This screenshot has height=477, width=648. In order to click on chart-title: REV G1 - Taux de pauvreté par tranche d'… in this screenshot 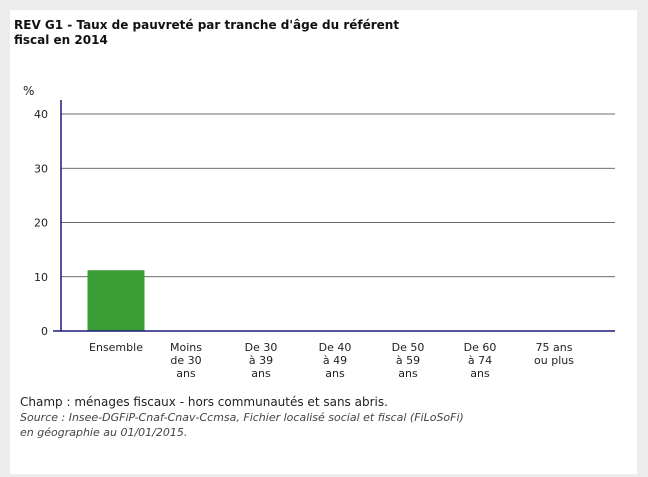, I will do `click(207, 32)`.